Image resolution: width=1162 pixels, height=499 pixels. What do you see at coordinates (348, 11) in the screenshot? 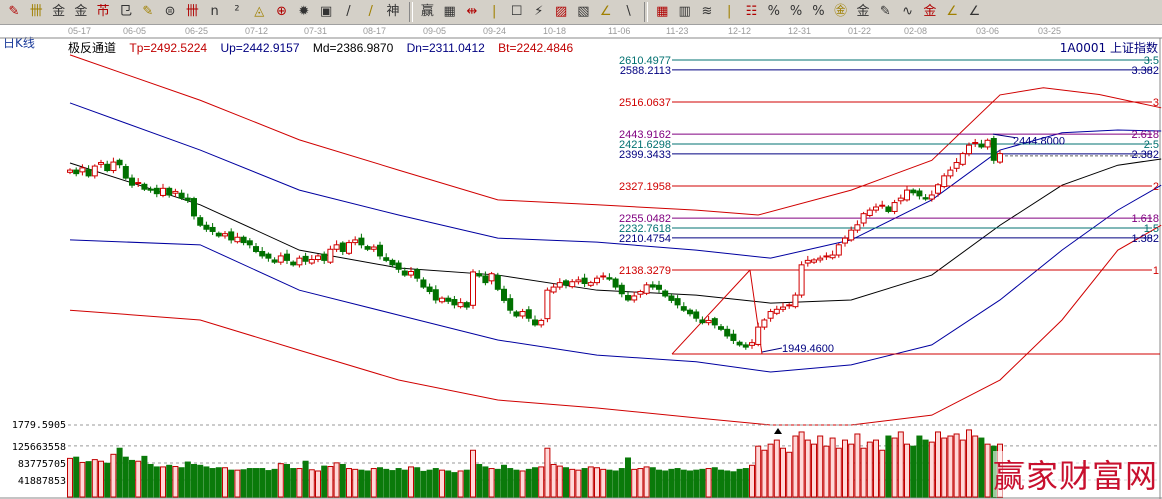
I see `god-icon: /` at bounding box center [348, 11].